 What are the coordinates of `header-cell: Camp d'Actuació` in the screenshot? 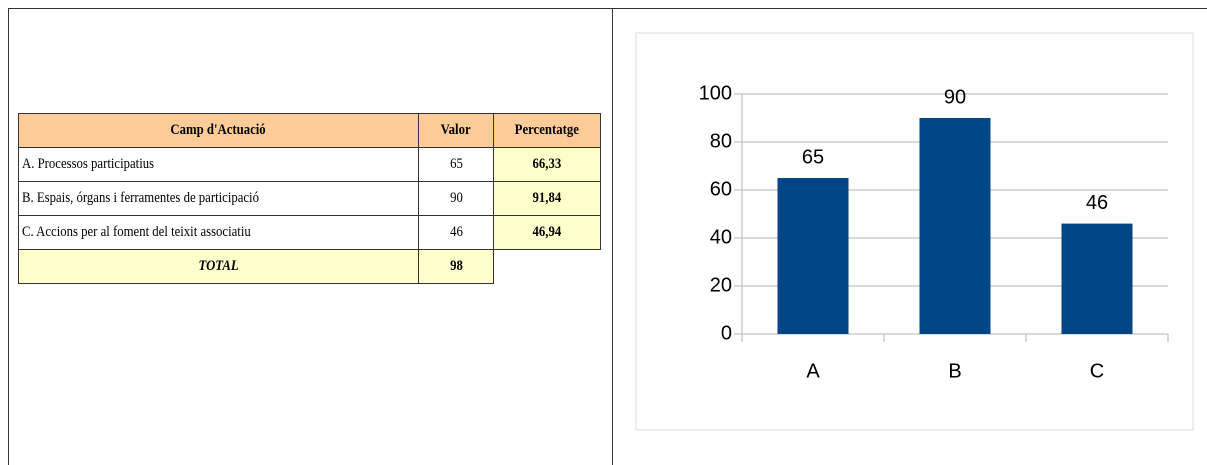 It's located at (218, 130).